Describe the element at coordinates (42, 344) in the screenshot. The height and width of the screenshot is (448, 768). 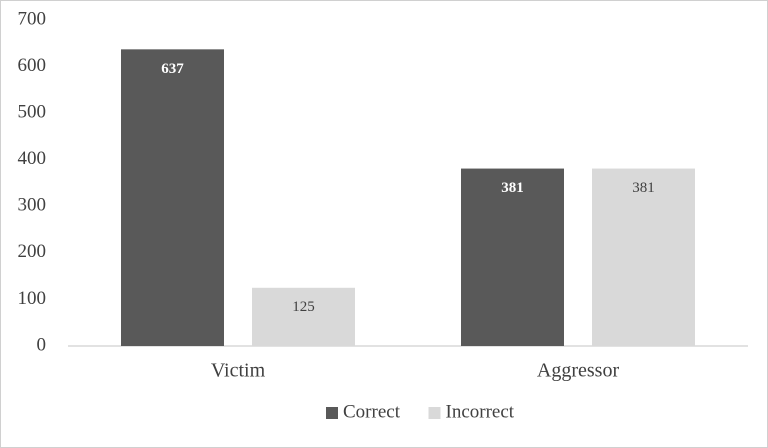
I see `y-tick-label: 0` at that location.